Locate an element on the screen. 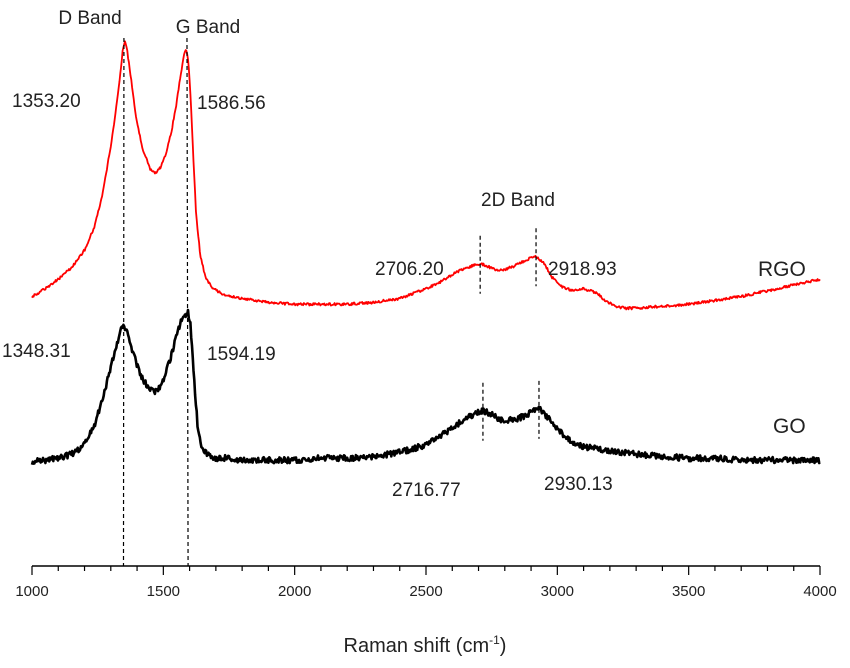 This screenshot has width=850, height=668. peak-label-rgo: 2918.93 is located at coordinates (582, 269).